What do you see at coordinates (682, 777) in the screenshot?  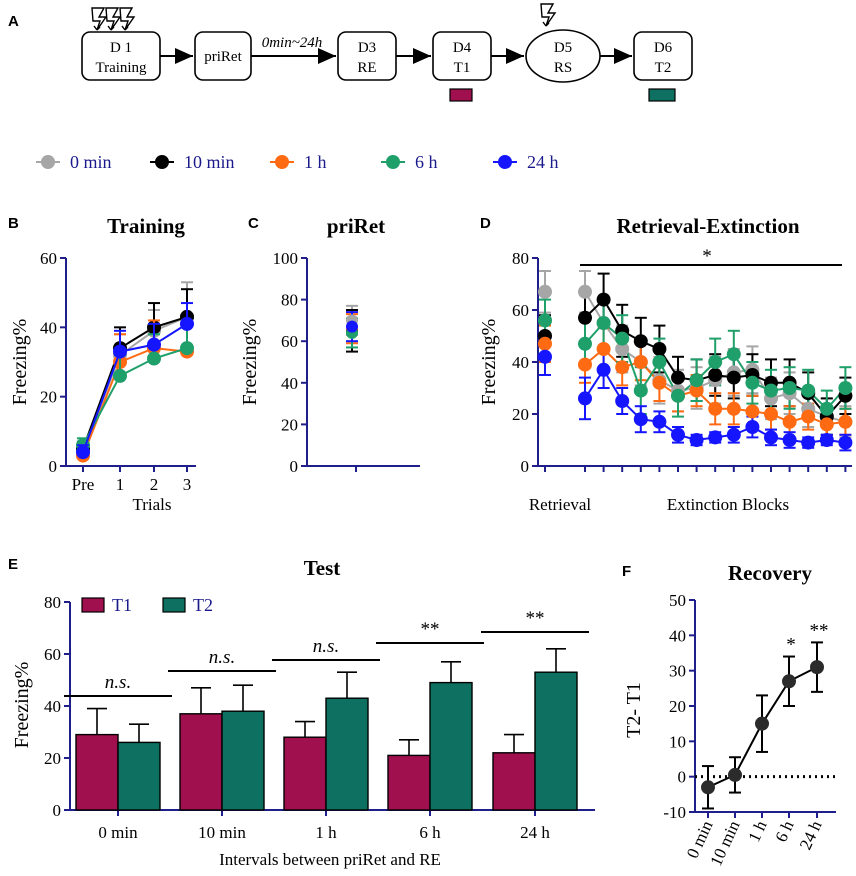 I see `panel-f-y-tick-label: 0` at bounding box center [682, 777].